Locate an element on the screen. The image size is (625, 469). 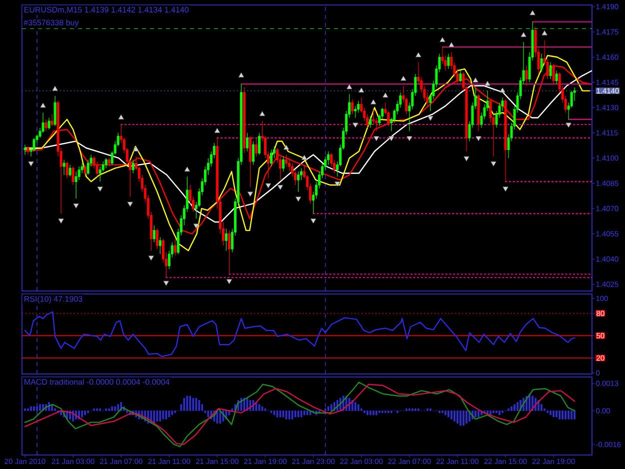
chart-title: RSI(10) 47.1903 is located at coordinates (53, 300).